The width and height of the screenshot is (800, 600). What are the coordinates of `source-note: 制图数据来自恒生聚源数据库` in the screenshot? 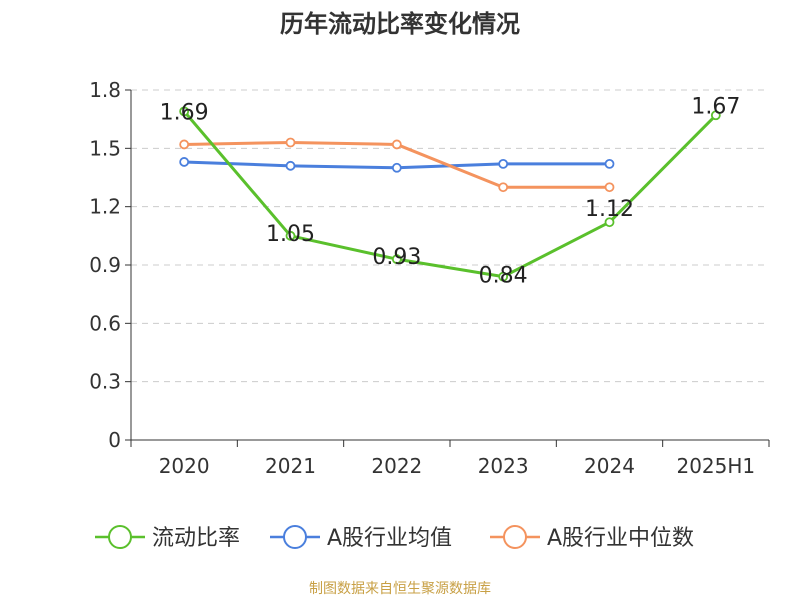 It's located at (400, 589).